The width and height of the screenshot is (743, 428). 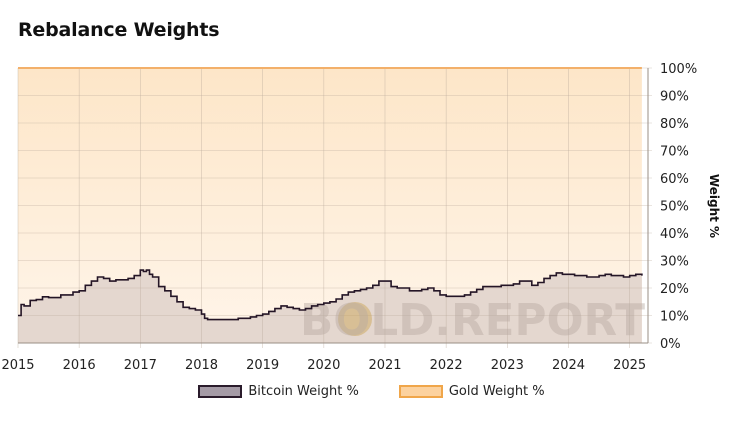 I want to click on y-tick-label: 30%, so click(x=674, y=262).